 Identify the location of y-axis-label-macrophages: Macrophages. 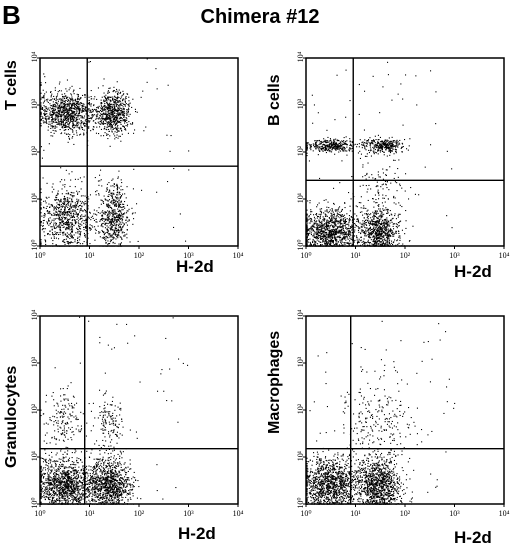
(274, 382).